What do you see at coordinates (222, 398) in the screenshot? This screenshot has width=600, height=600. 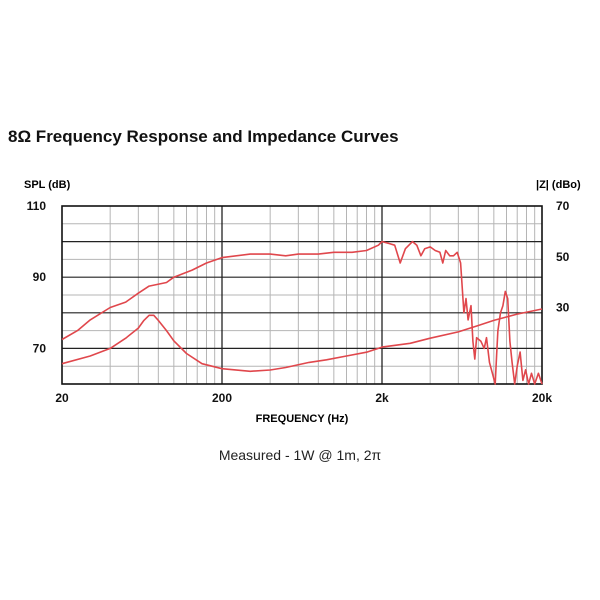 I see `x-tick-label: 200` at bounding box center [222, 398].